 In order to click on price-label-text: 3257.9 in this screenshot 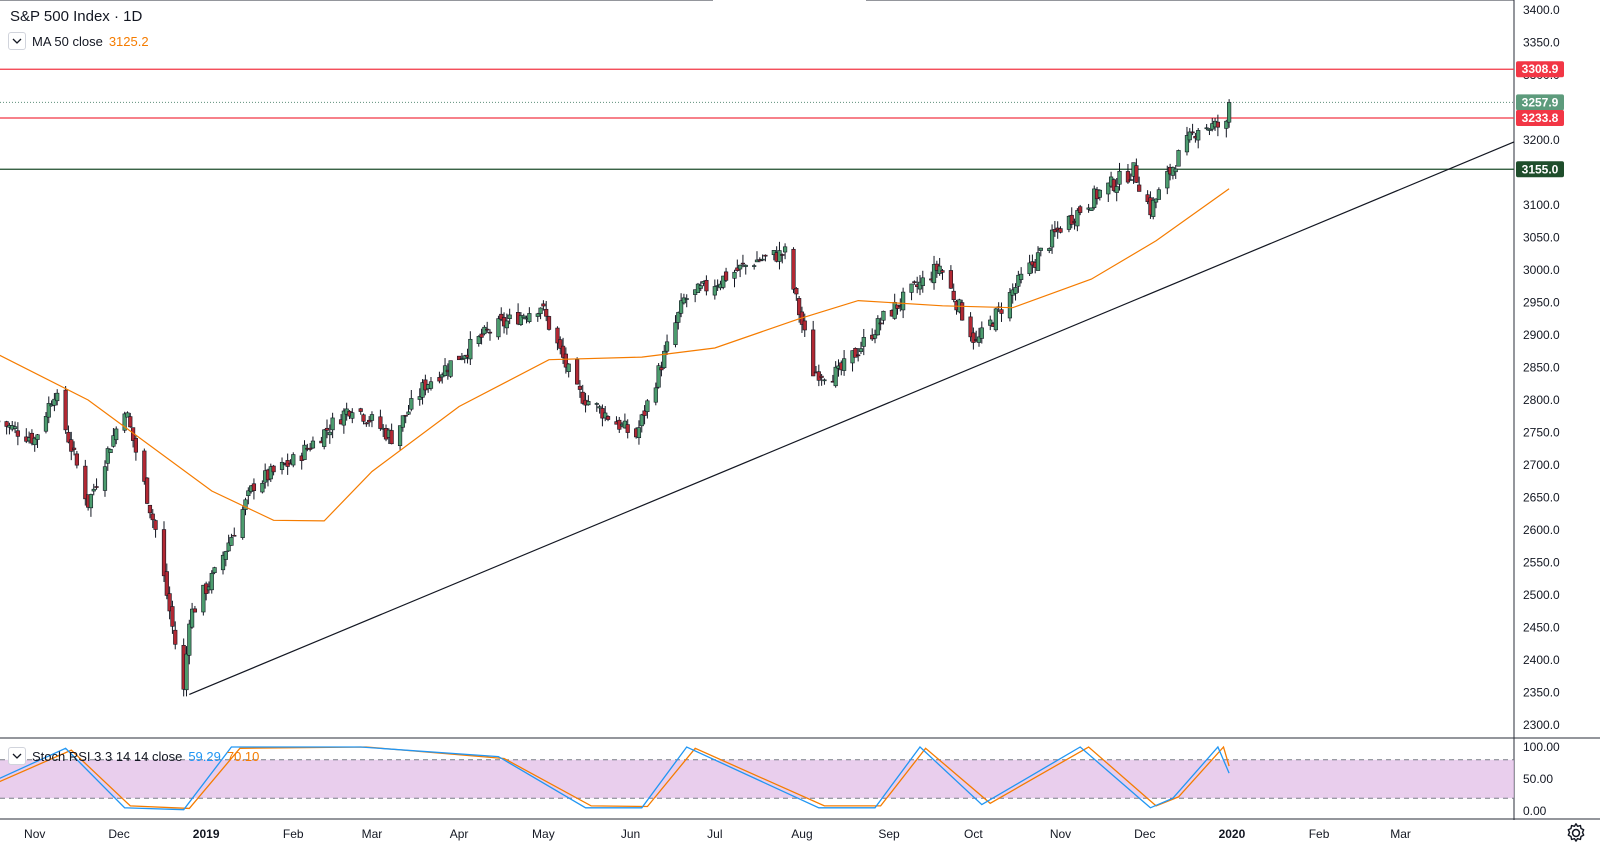, I will do `click(1540, 102)`.